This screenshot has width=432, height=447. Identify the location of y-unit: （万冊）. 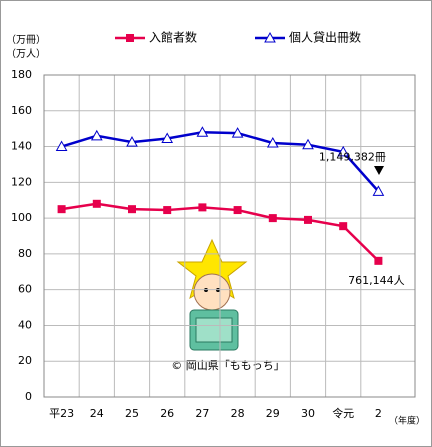
(26, 40).